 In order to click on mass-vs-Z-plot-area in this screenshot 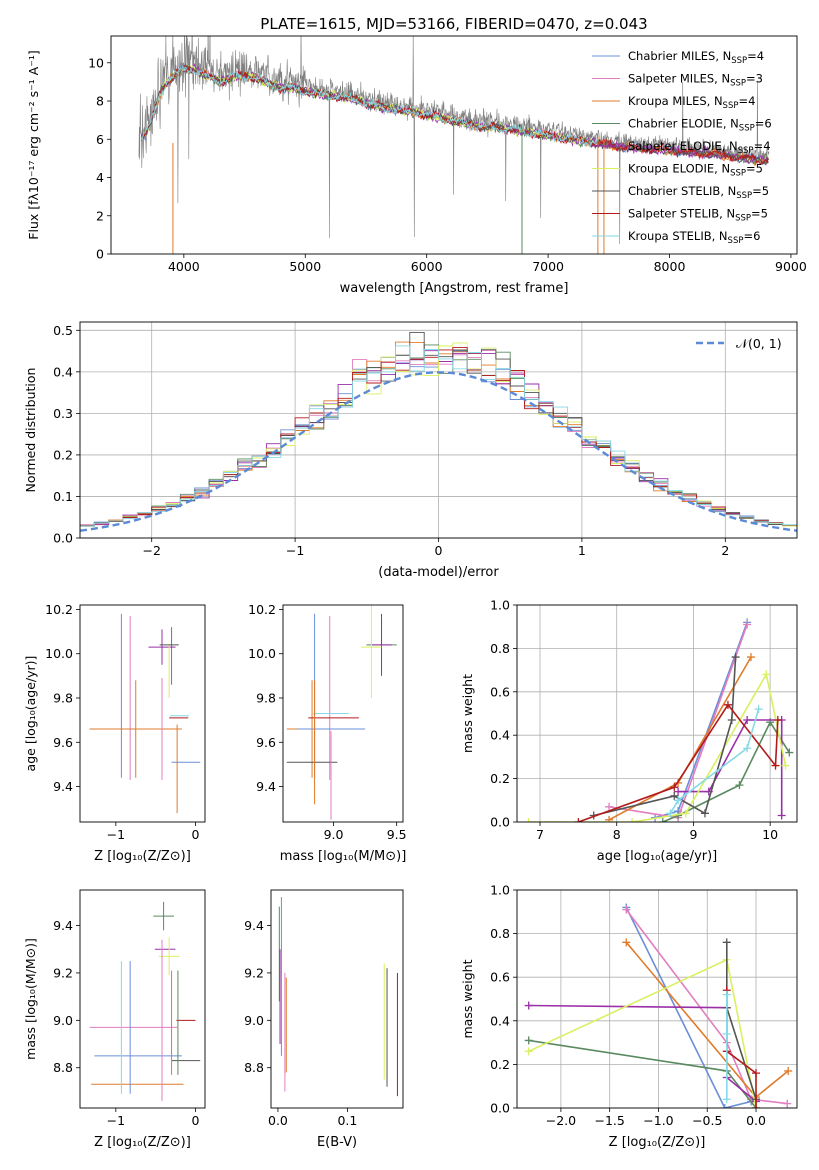, I will do `click(145, 1001)`.